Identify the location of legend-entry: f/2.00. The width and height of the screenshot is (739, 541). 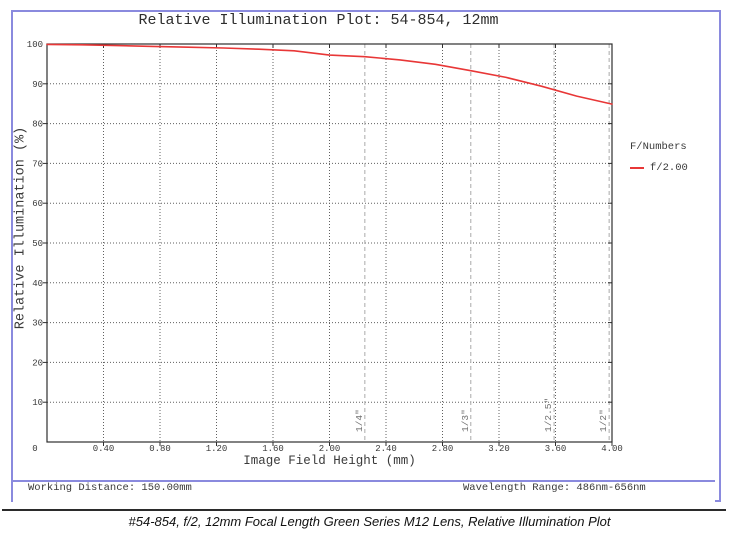
(659, 168).